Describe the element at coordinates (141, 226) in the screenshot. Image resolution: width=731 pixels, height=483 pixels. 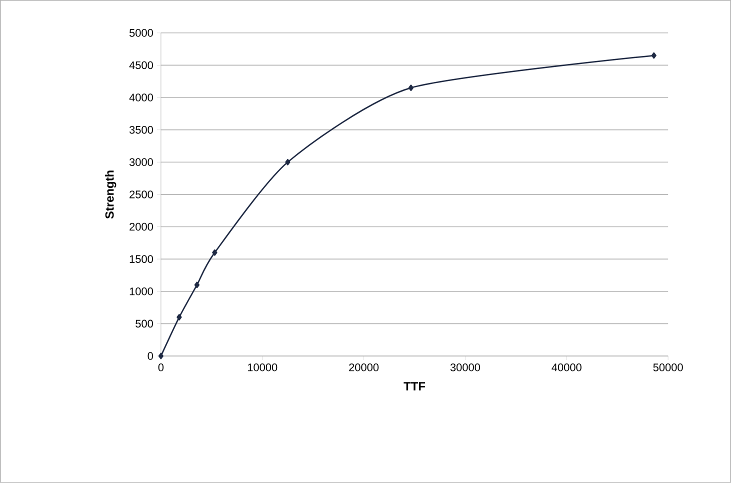
I see `y-tick-label: 2000` at that location.